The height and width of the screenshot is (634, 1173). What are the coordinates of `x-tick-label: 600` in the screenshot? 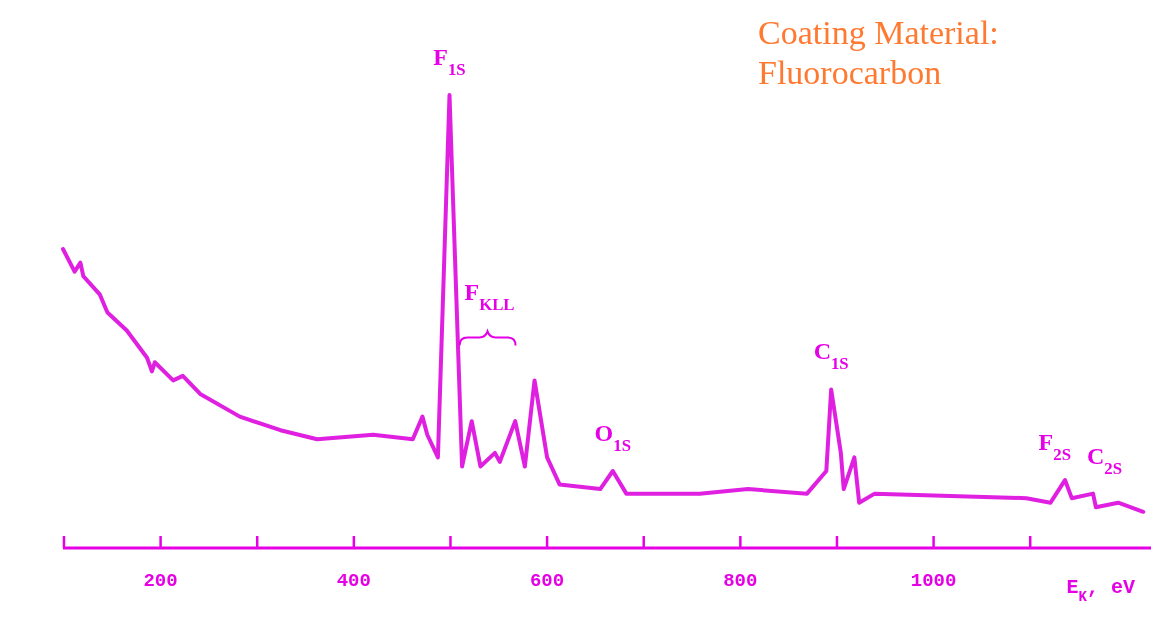 It's located at (547, 581).